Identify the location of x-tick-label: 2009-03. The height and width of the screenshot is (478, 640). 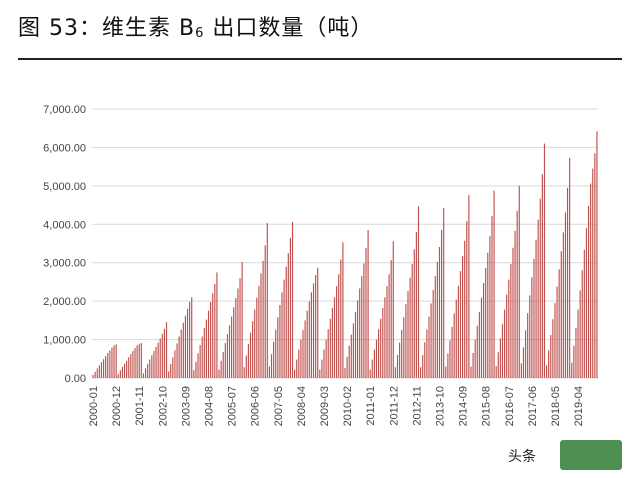
(325, 406).